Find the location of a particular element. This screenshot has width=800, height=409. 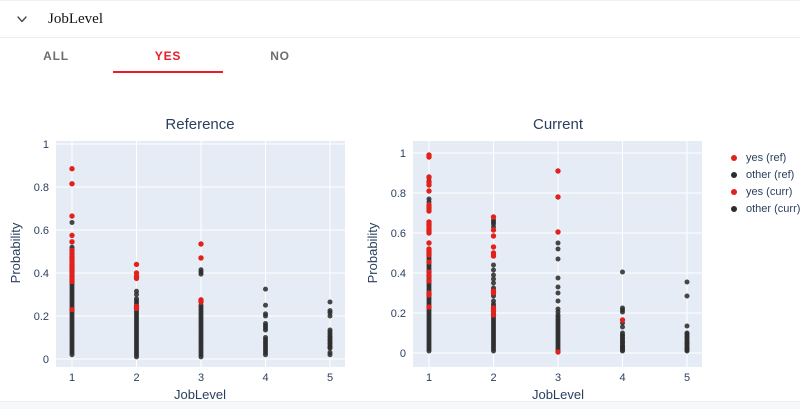

legend-label: yes (curr) is located at coordinates (769, 191).